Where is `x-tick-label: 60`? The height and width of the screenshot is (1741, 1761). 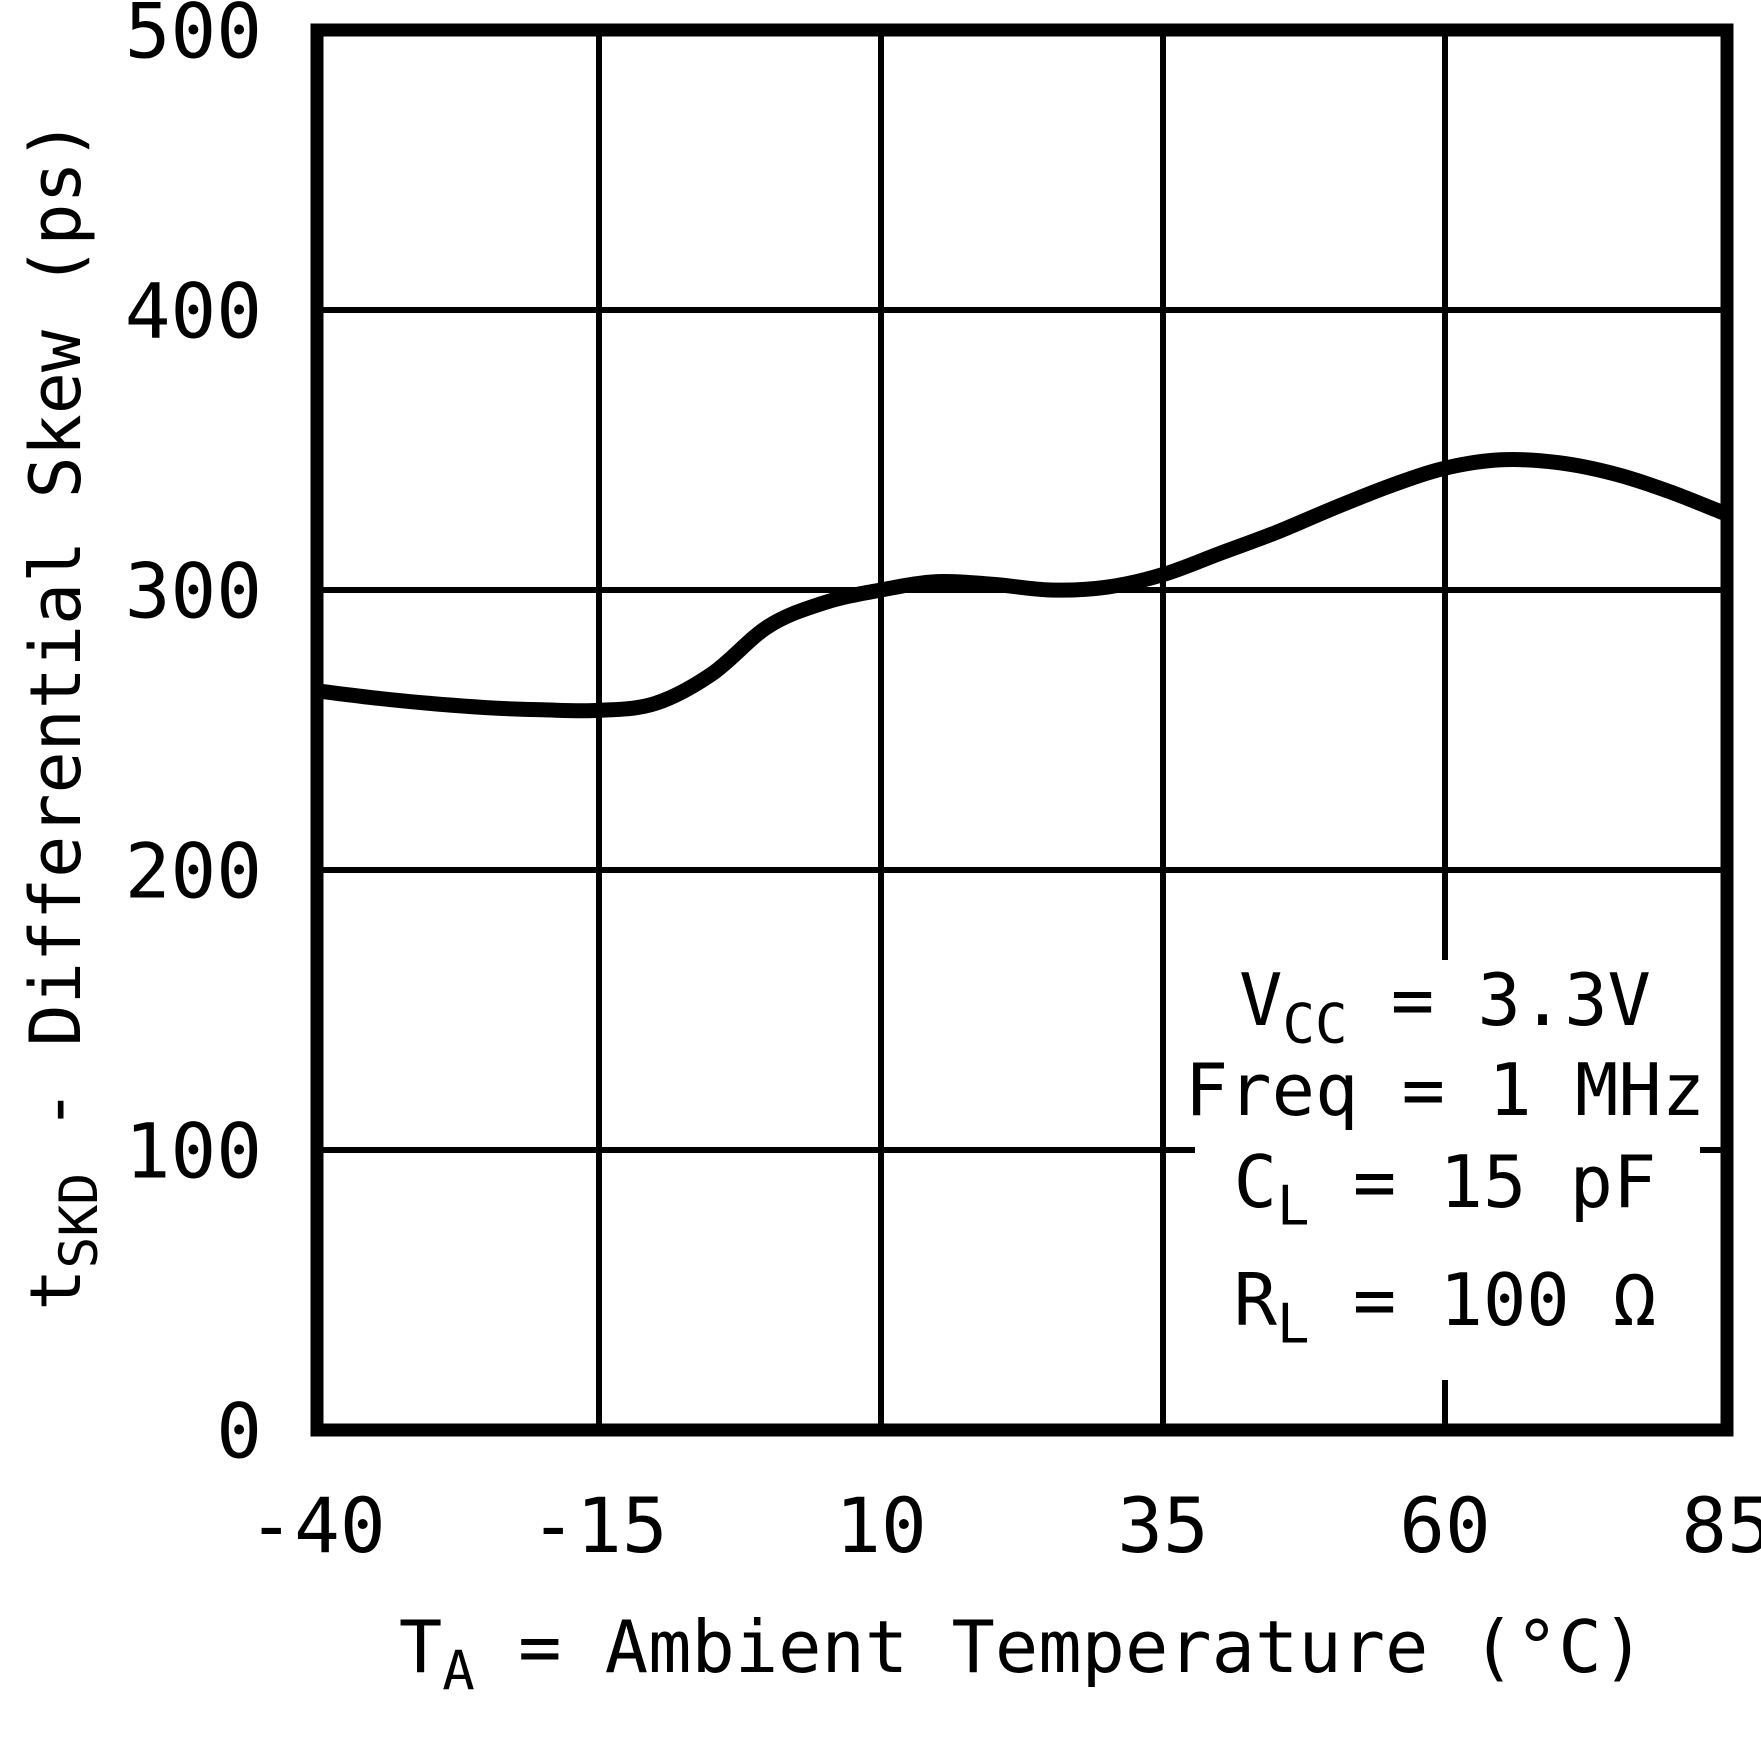
x-tick-label: 60 is located at coordinates (1445, 1525).